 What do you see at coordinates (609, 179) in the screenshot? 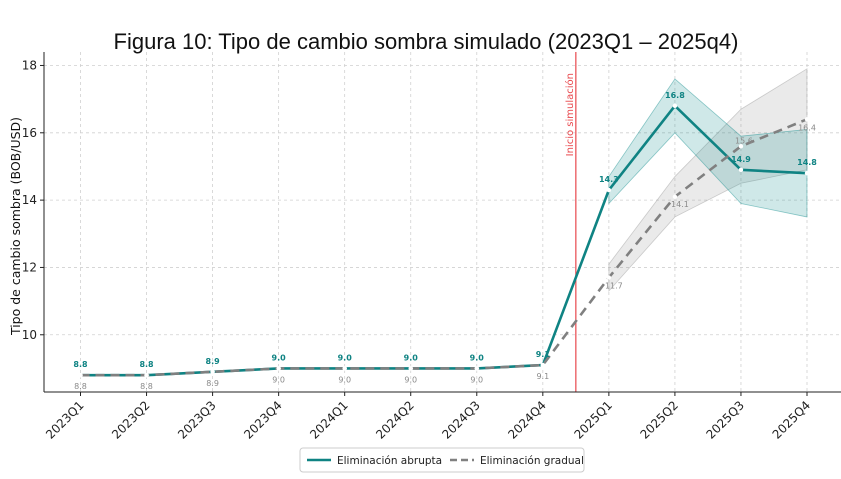
I see `data-label-abrupta: 14.3` at bounding box center [609, 179].